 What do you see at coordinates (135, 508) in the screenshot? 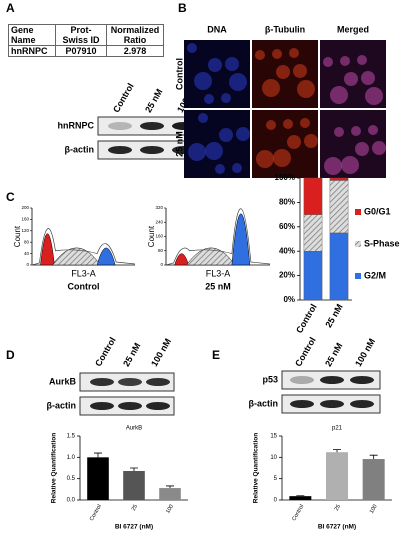
I see `x-tick-label: 25` at bounding box center [135, 508].